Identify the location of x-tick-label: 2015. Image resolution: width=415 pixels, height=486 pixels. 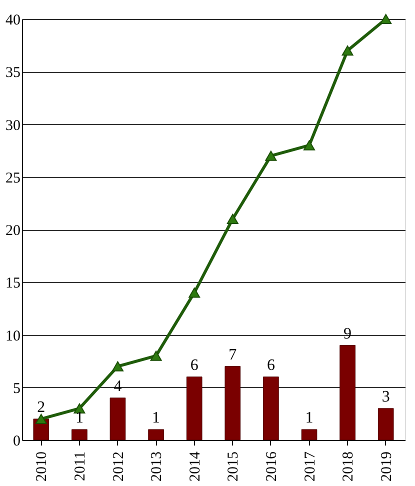
(234, 467).